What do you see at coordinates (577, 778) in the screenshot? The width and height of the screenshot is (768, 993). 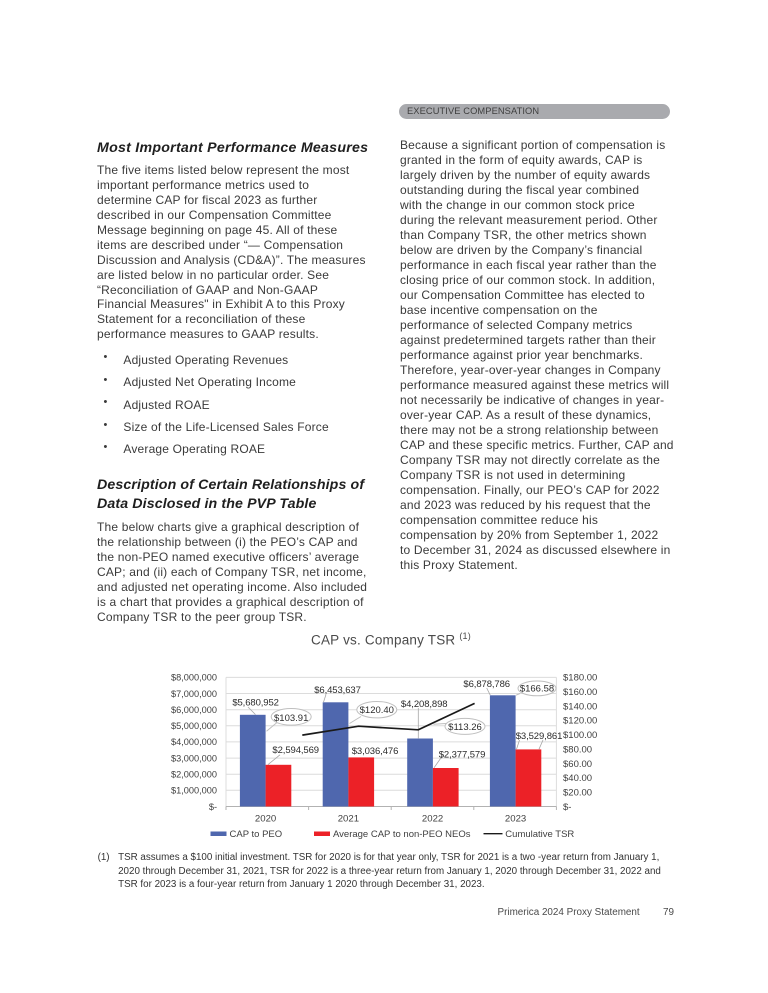 I see `svg-text: $40.00` at bounding box center [577, 778].